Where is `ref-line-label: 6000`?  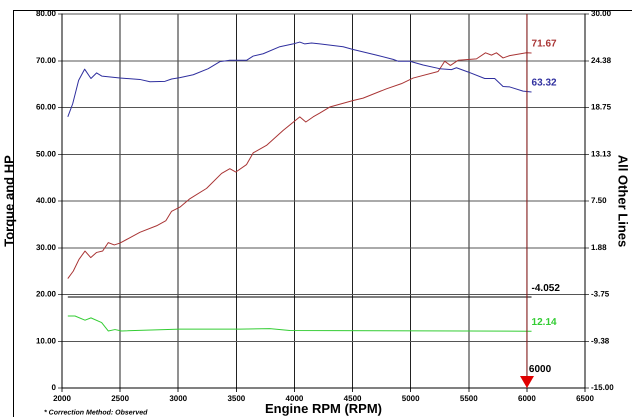 ref-line-label: 6000 is located at coordinates (540, 369).